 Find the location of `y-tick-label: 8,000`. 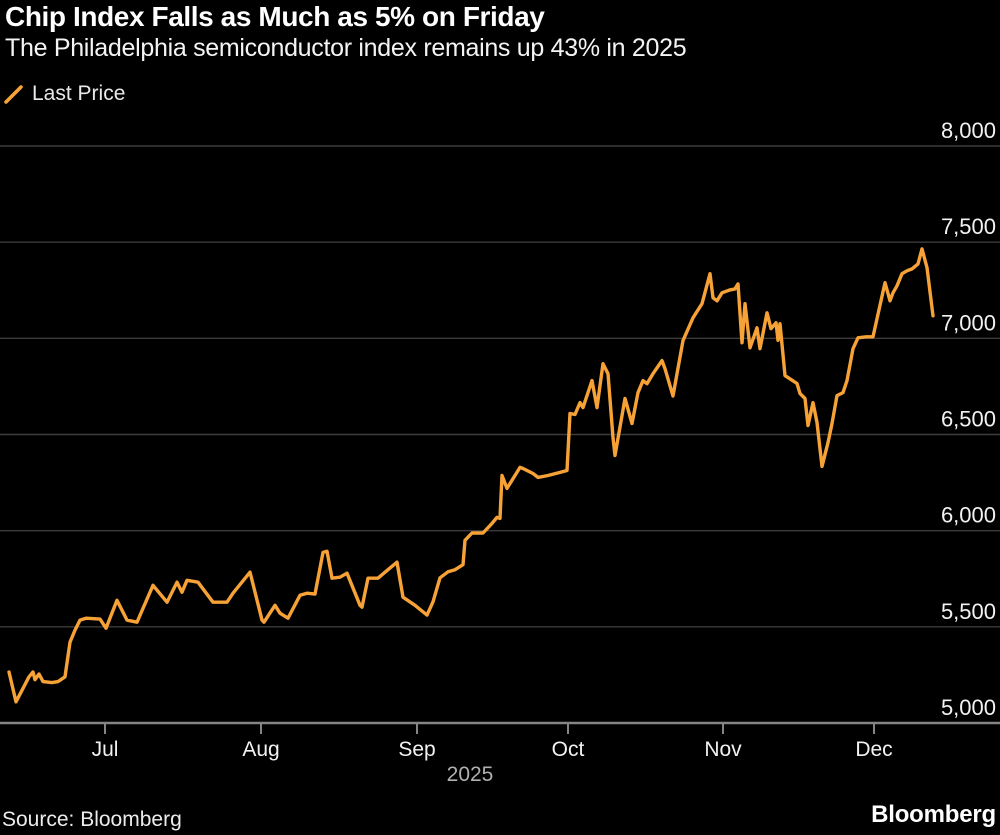

y-tick-label: 8,000 is located at coordinates (968, 130).